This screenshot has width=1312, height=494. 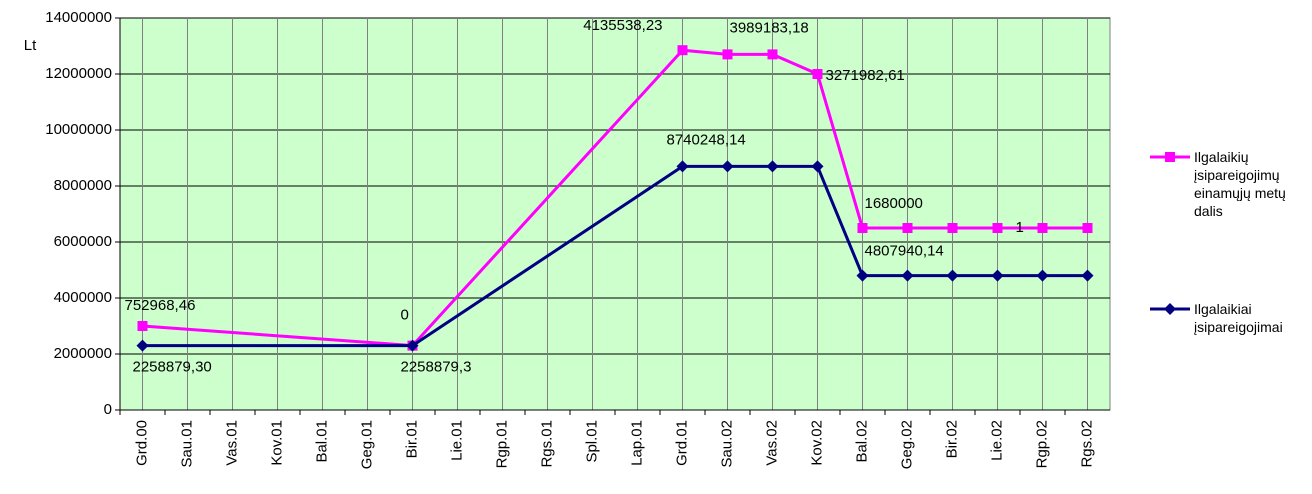 I want to click on x-tick-label: Sau.01, so click(x=186, y=444).